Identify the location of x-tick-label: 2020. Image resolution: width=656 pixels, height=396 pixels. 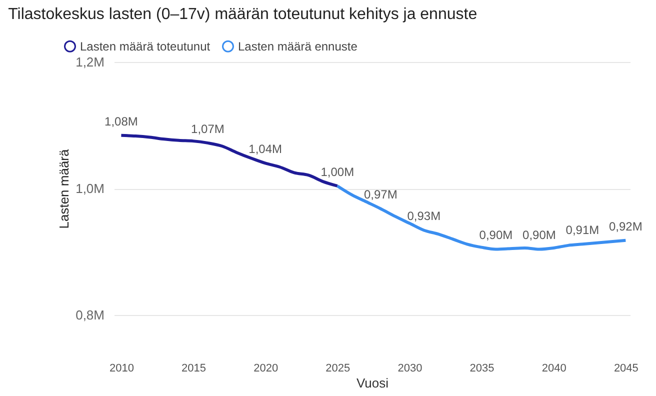
(266, 368).